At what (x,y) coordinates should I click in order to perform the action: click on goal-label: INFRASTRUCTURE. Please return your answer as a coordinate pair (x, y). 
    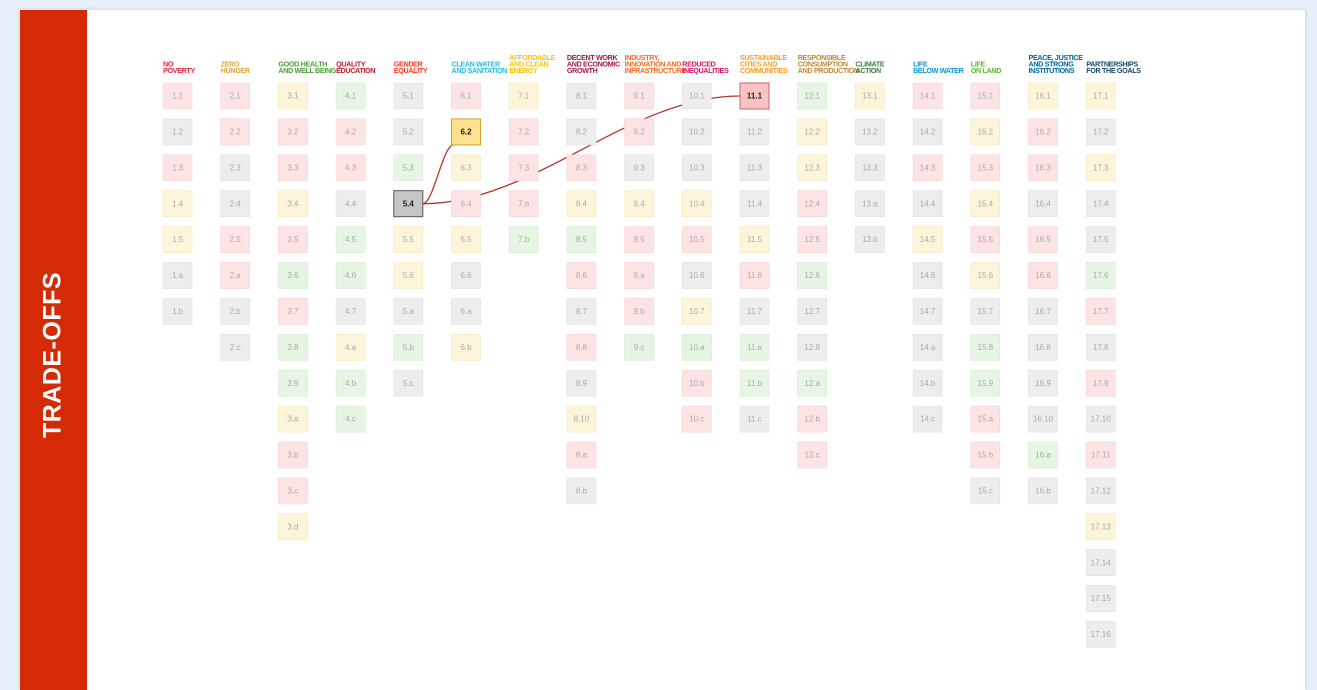
    Looking at the image, I should click on (656, 70).